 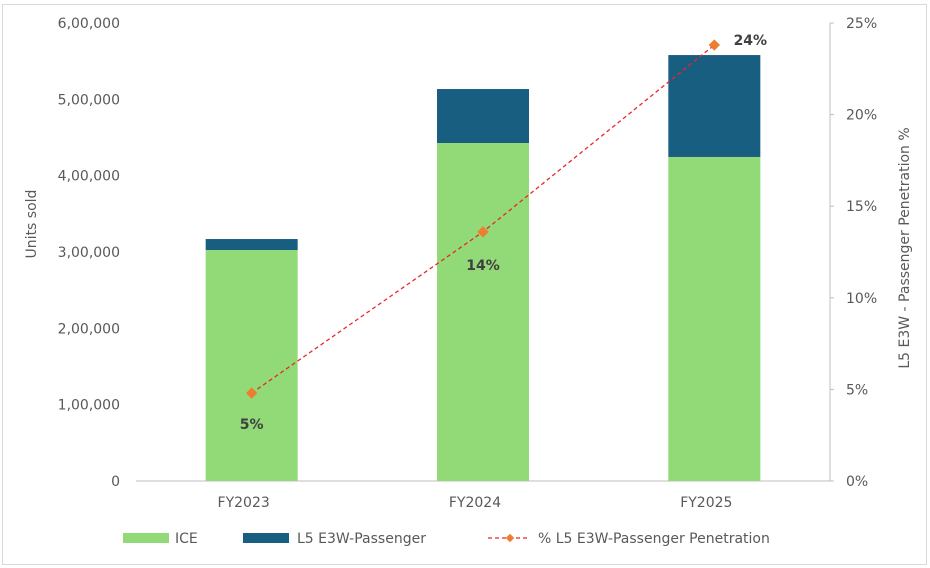 What do you see at coordinates (252, 425) in the screenshot?
I see `penetration-data-label: 5%` at bounding box center [252, 425].